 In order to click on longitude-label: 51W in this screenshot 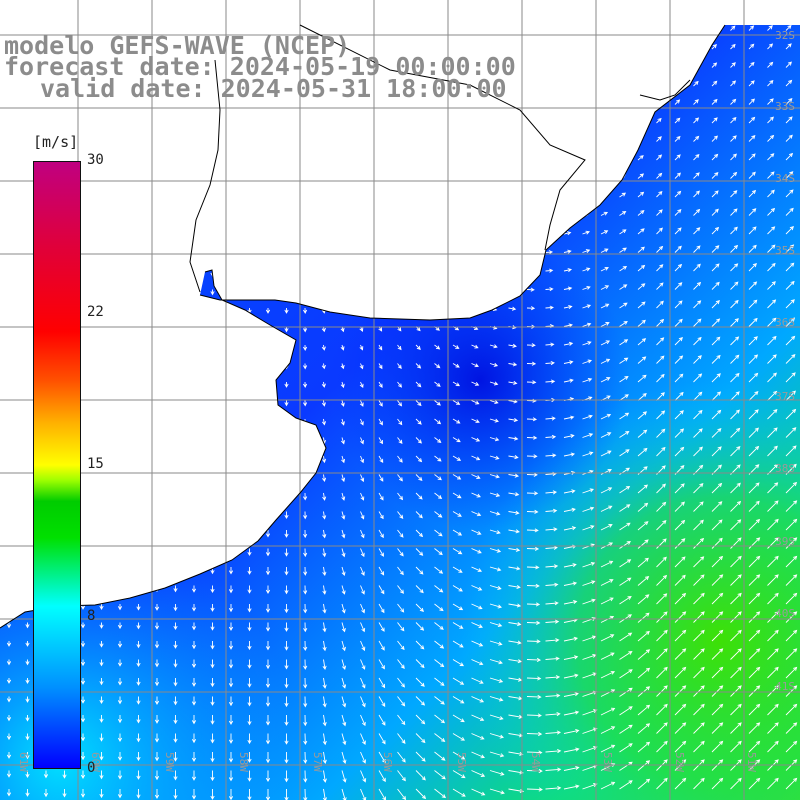, I will do `click(751, 762)`.